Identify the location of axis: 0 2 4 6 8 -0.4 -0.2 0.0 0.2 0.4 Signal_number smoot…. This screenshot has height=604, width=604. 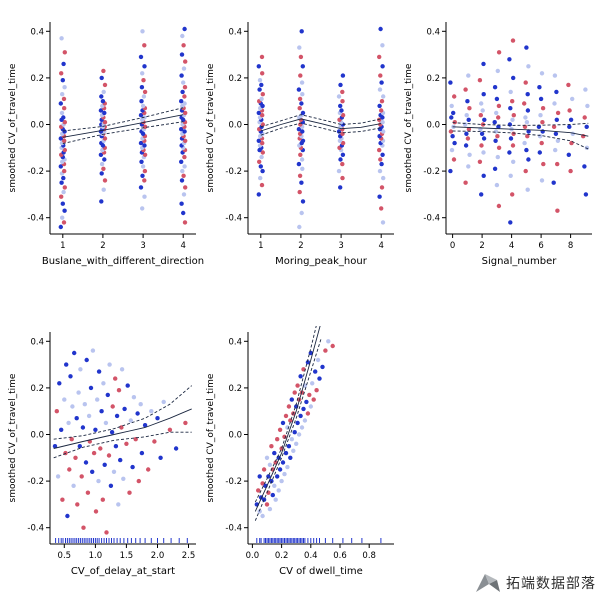
(498, 144).